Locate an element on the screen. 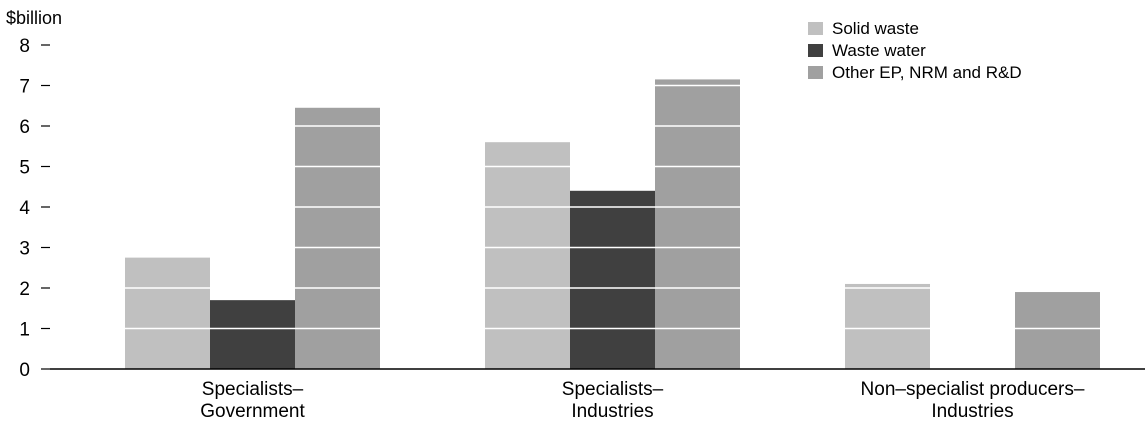  y-tick-label: 1 is located at coordinates (24, 330).